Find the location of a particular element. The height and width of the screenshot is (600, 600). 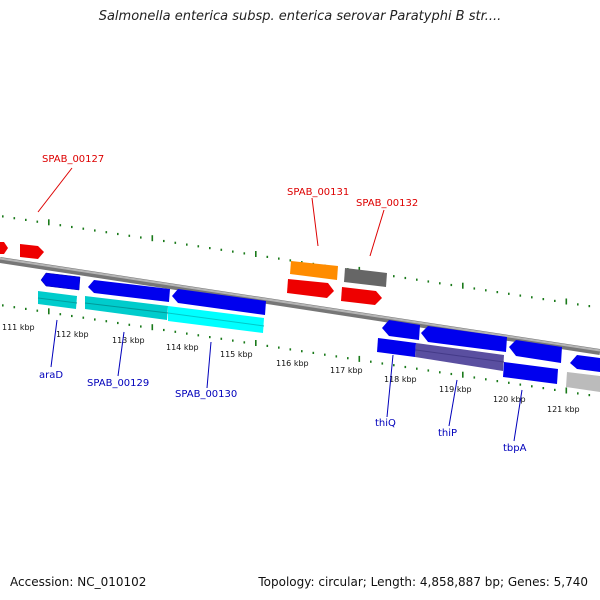

kbp-tick-label: 118 kbp is located at coordinates (400, 379).